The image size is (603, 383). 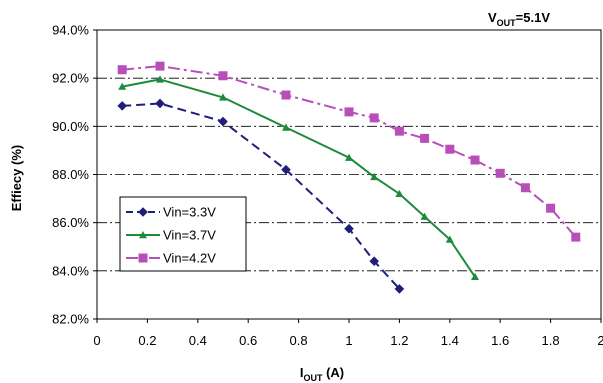 I want to click on legend: Vin=3.3V Vin=3.7V Vin=4.2V, so click(x=183, y=234).